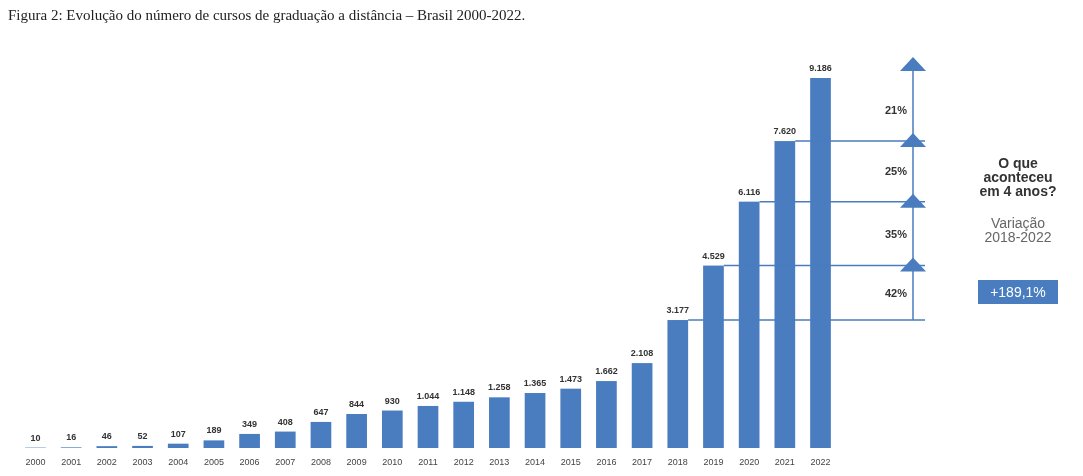  I want to click on text: 25%, so click(896, 171).